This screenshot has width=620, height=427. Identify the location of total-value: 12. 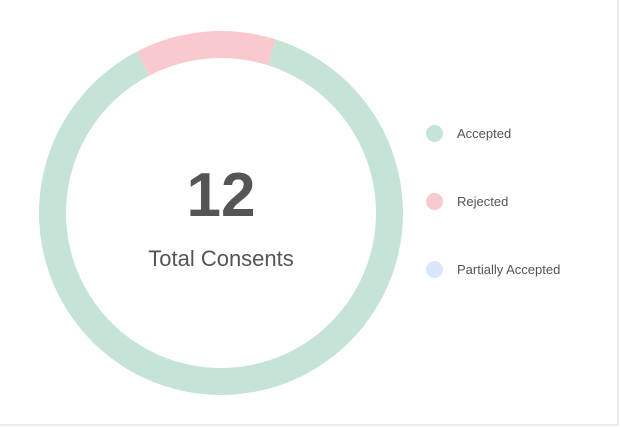
(221, 195).